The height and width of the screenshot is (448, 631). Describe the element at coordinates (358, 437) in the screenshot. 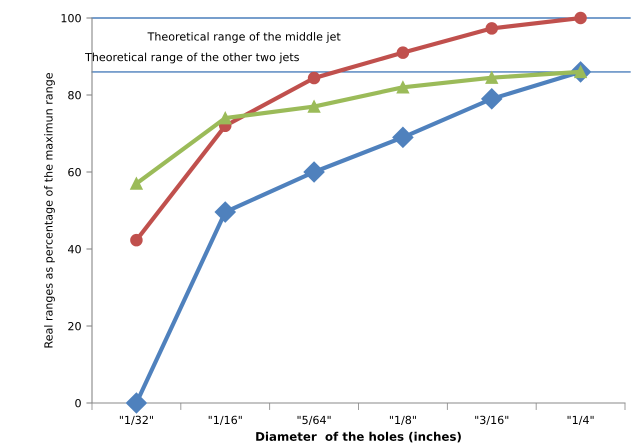

I see `x-axis-title: Diameter of the holes (inches)` at that location.